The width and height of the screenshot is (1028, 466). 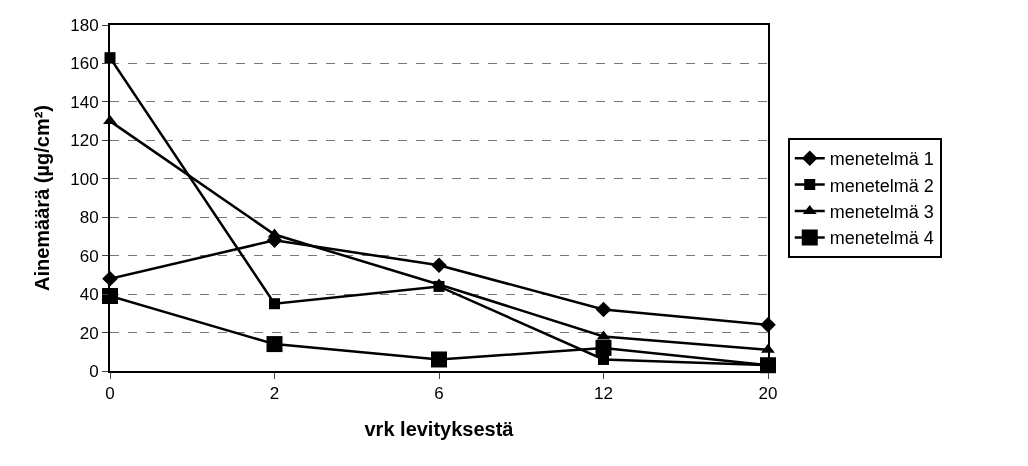 I want to click on y-axis-title: Ainemäärä (µg/cm²), so click(x=42, y=198).